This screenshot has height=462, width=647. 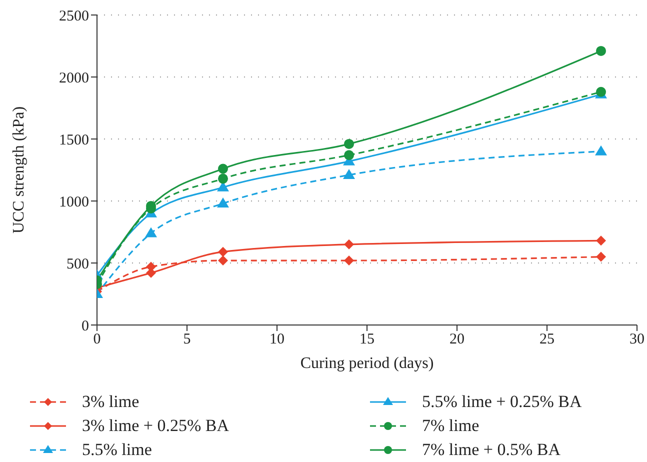 I want to click on legend-label: 7% lime, so click(x=451, y=426).